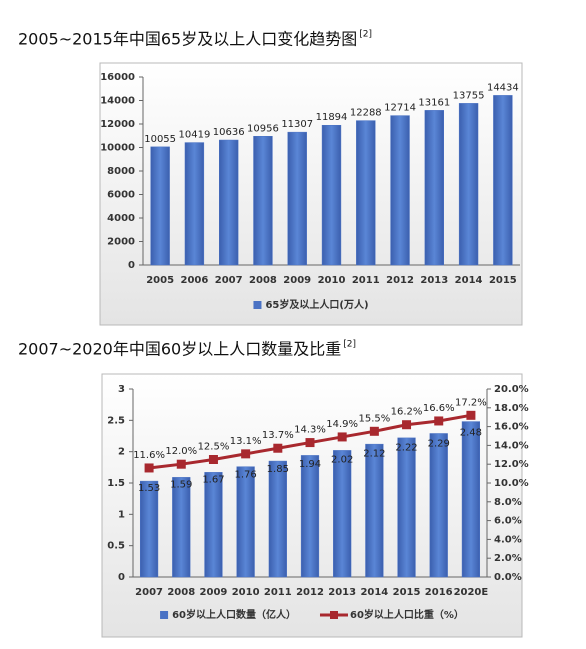  I want to click on data-label: 13.1%, so click(246, 441).